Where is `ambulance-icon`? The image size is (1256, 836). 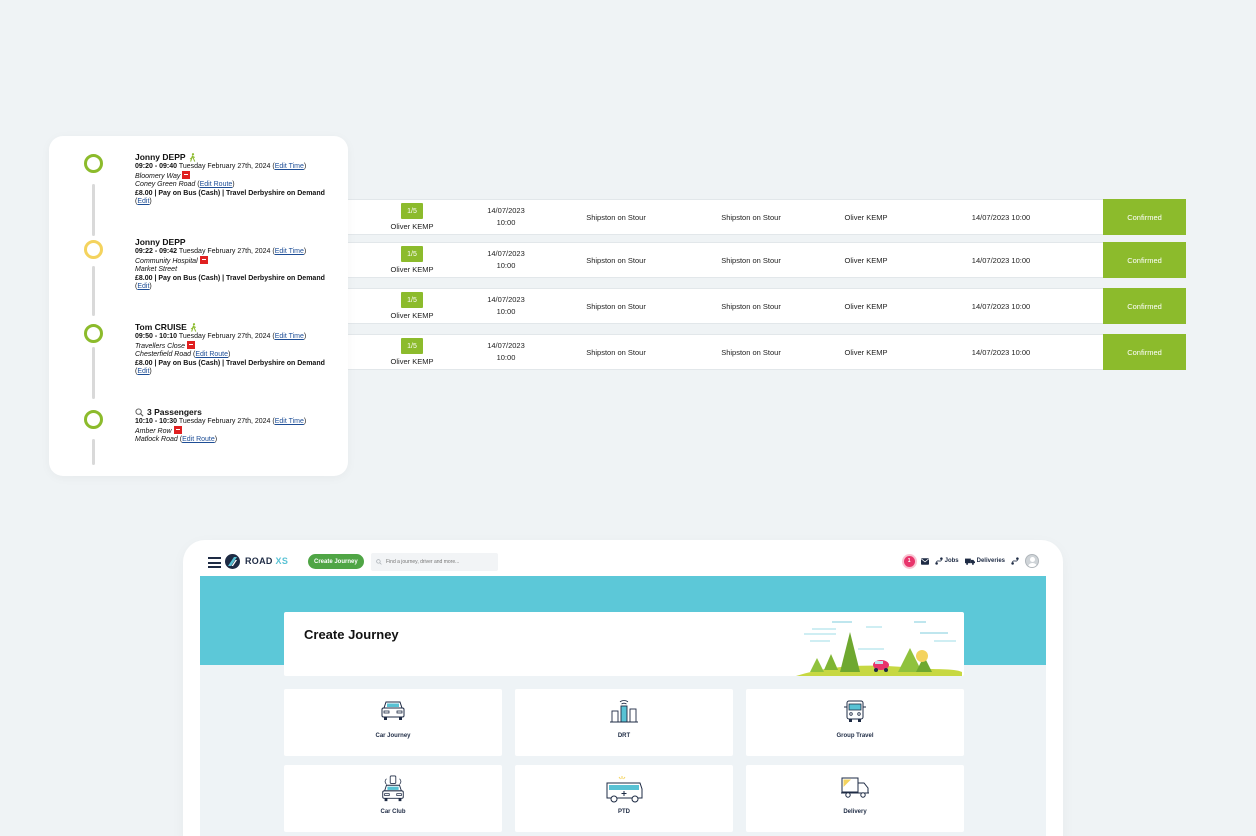 ambulance-icon is located at coordinates (624, 789).